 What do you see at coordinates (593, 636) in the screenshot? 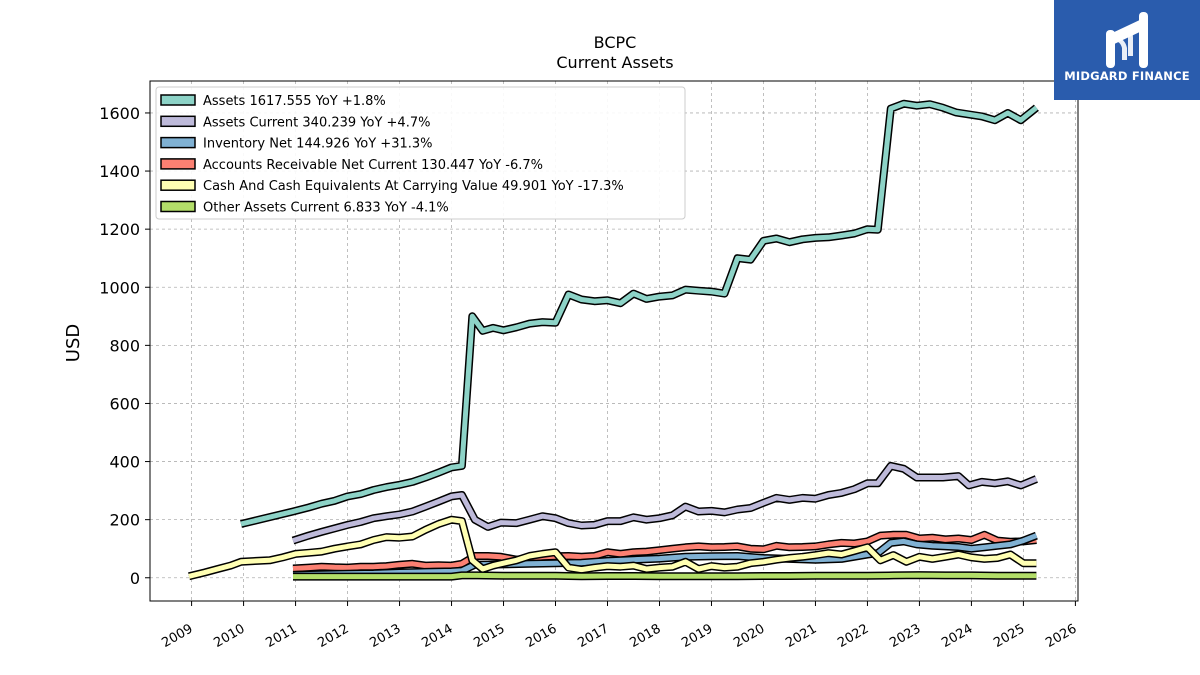
I see `x-tick-label: 2017` at bounding box center [593, 636].